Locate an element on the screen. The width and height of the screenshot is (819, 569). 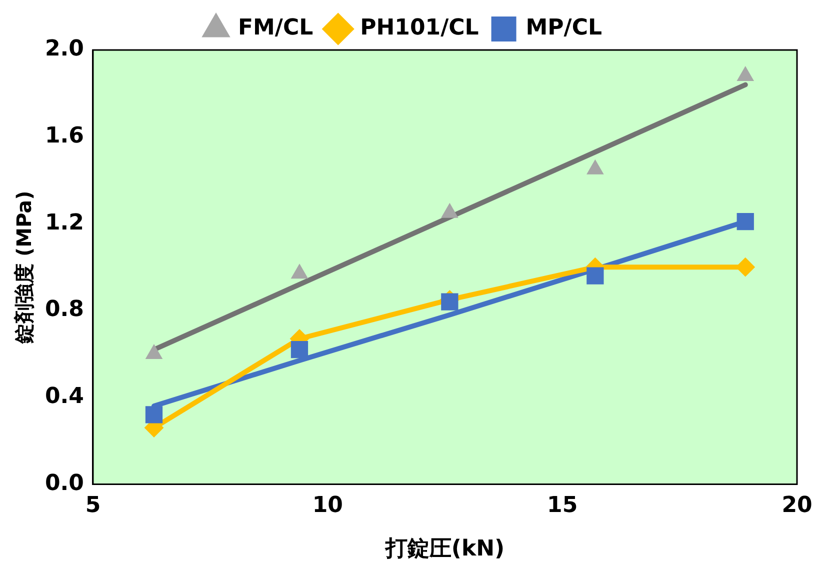
y-tick-label: 2.0 is located at coordinates (64, 49).